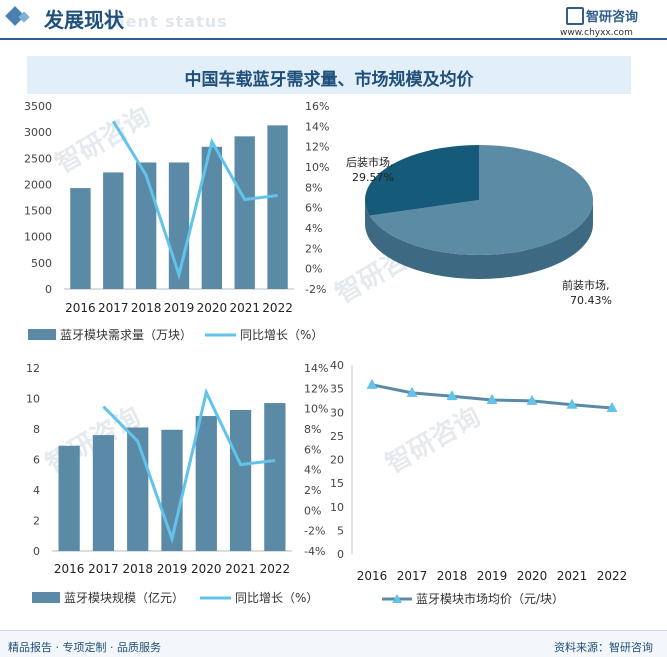 The width and height of the screenshot is (667, 657). What do you see at coordinates (397, 598) in the screenshot?
I see `legend-triangle-icon` at bounding box center [397, 598].